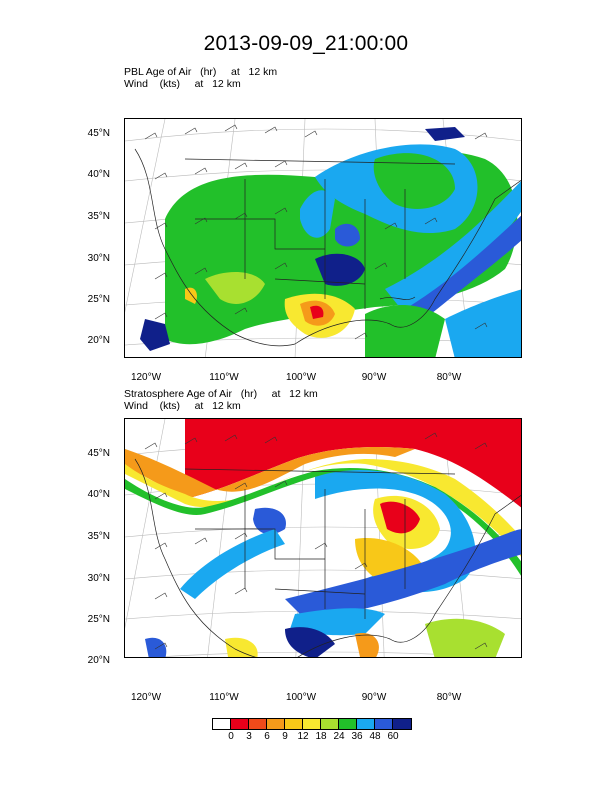  I want to click on panel1-lat-label: 25°N, so click(98, 299).